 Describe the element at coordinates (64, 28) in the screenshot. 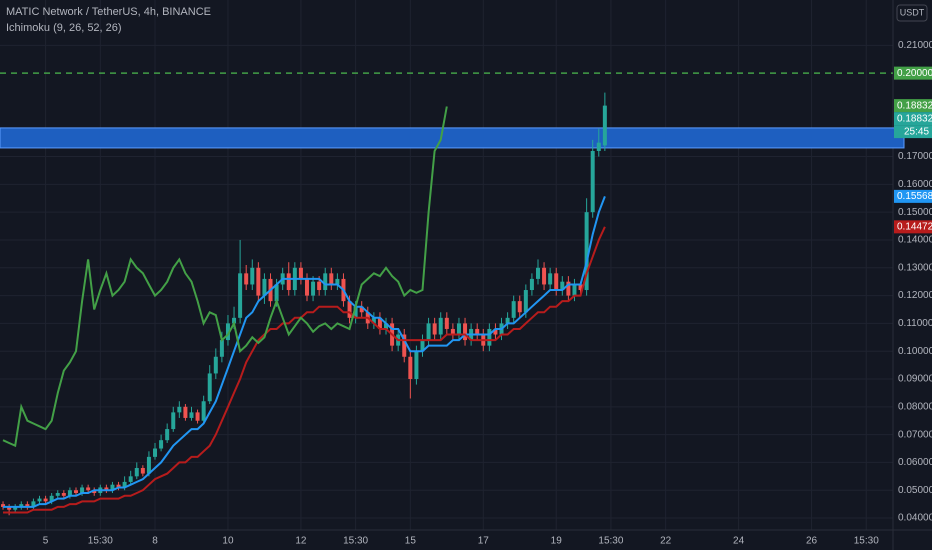

I see `indicator-label: Ichimoku (9, 26, 52, 26)` at that location.